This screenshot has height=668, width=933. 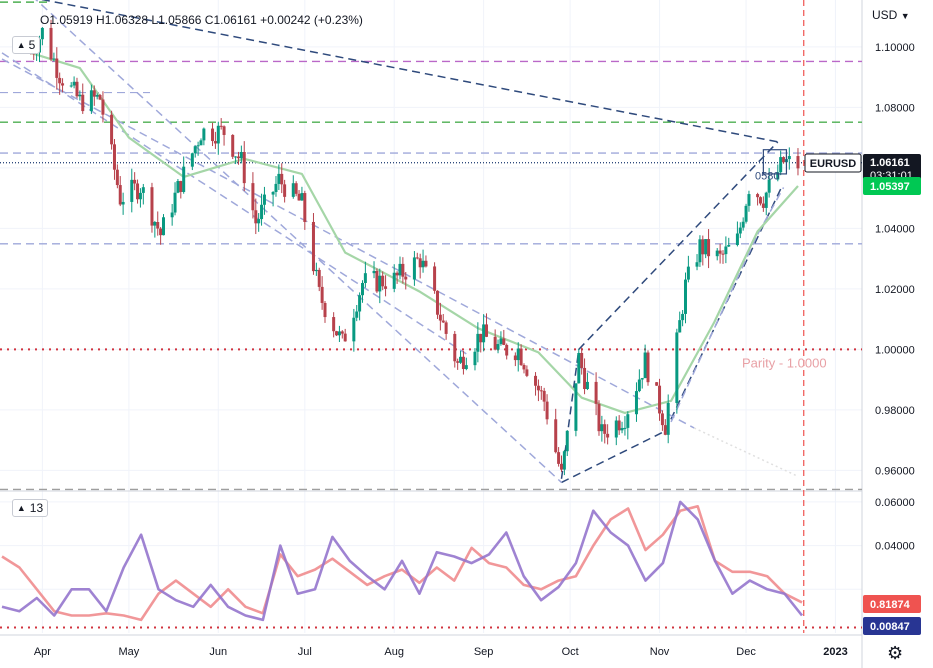 I want to click on projection-line, so click(x=746, y=452).